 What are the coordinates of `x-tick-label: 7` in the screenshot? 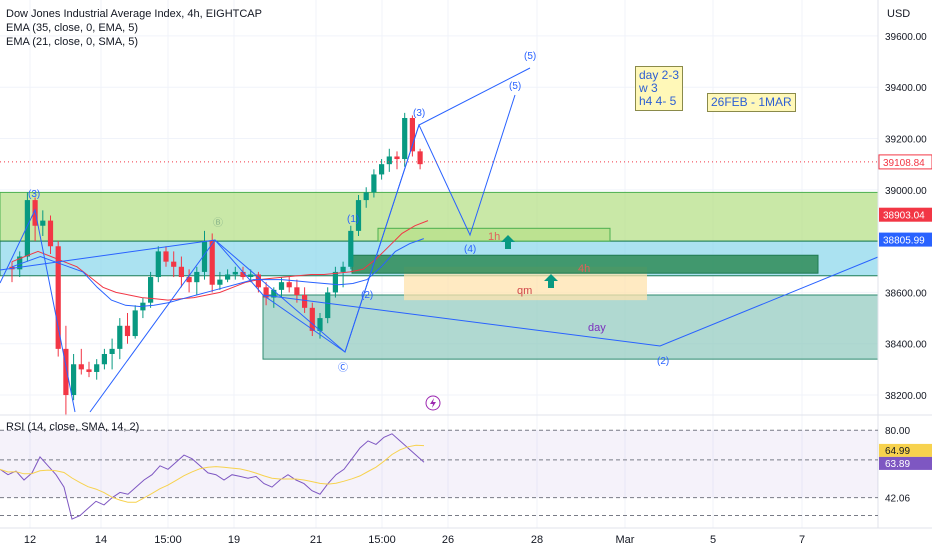 It's located at (802, 540).